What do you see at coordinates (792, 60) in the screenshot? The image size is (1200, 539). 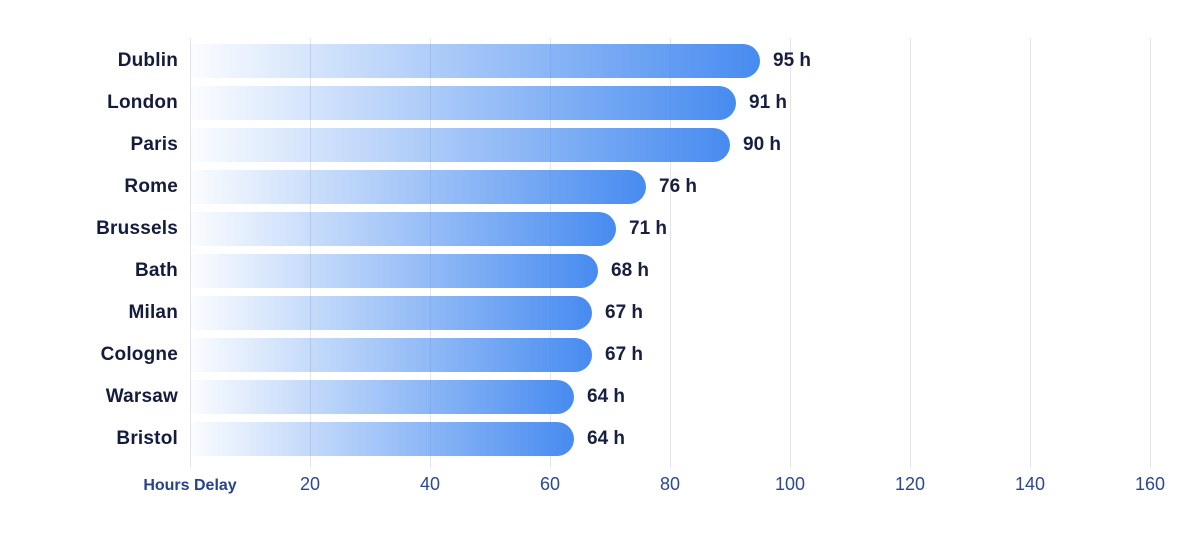 I see `value-label: 95 h` at bounding box center [792, 60].